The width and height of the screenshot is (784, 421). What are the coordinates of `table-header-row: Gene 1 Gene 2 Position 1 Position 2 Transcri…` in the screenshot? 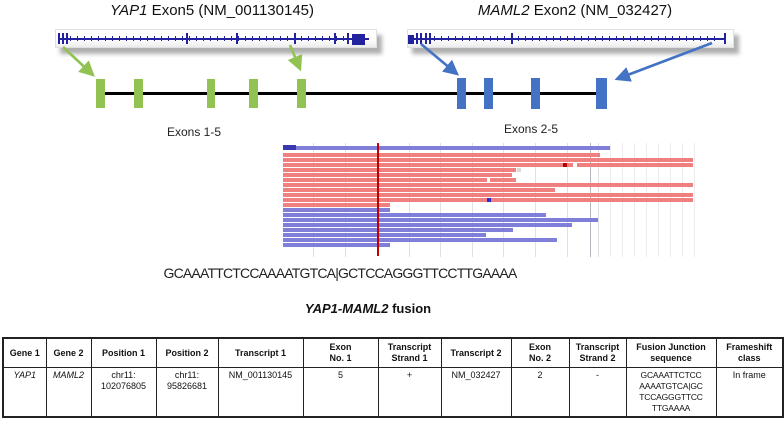 It's located at (393, 352).